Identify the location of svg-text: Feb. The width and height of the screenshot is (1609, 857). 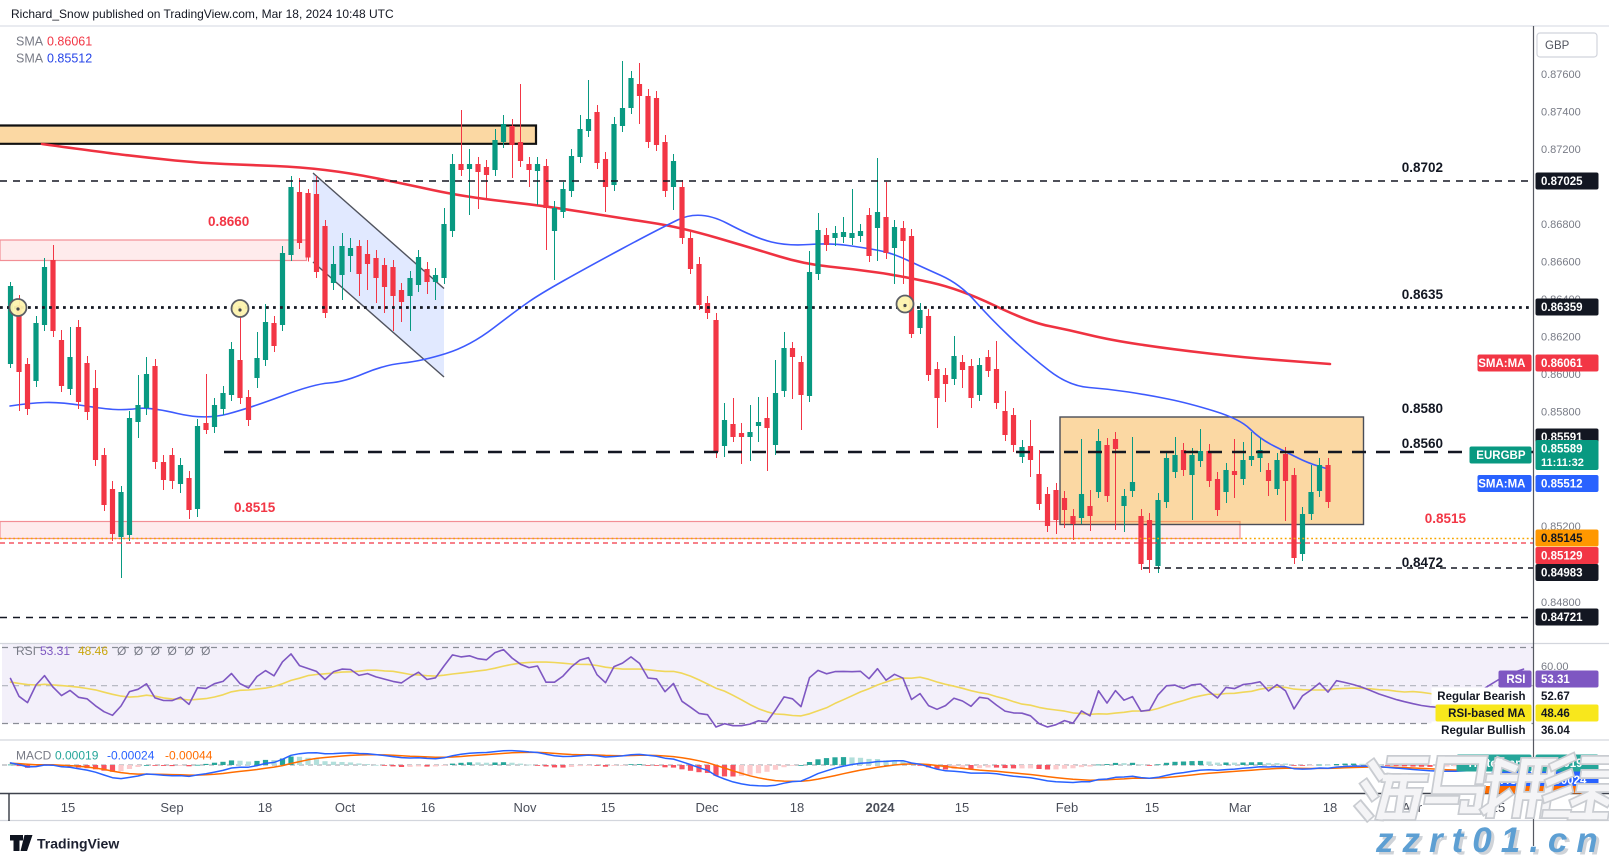
(1067, 807).